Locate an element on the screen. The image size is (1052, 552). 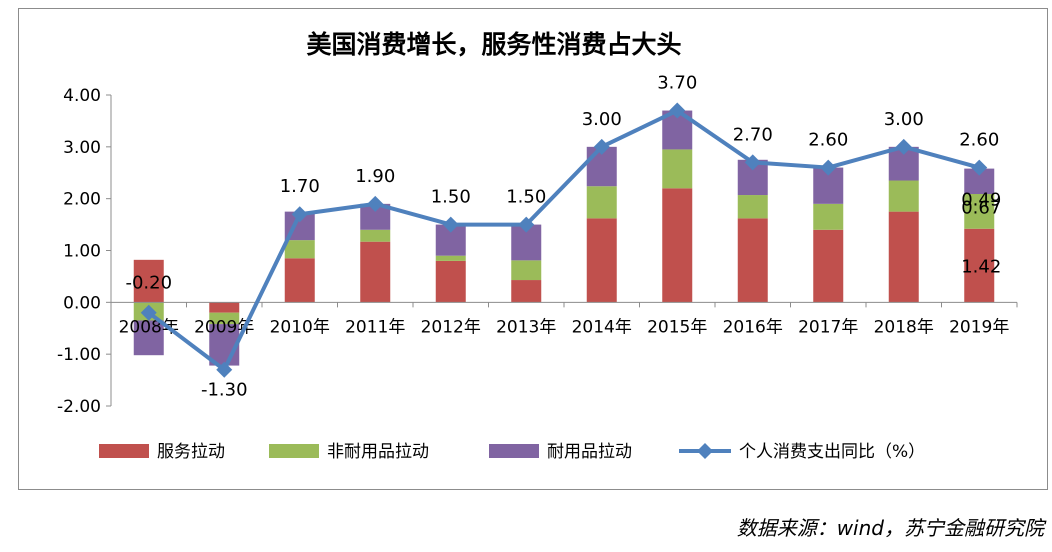
legend-marker is located at coordinates (705, 451).